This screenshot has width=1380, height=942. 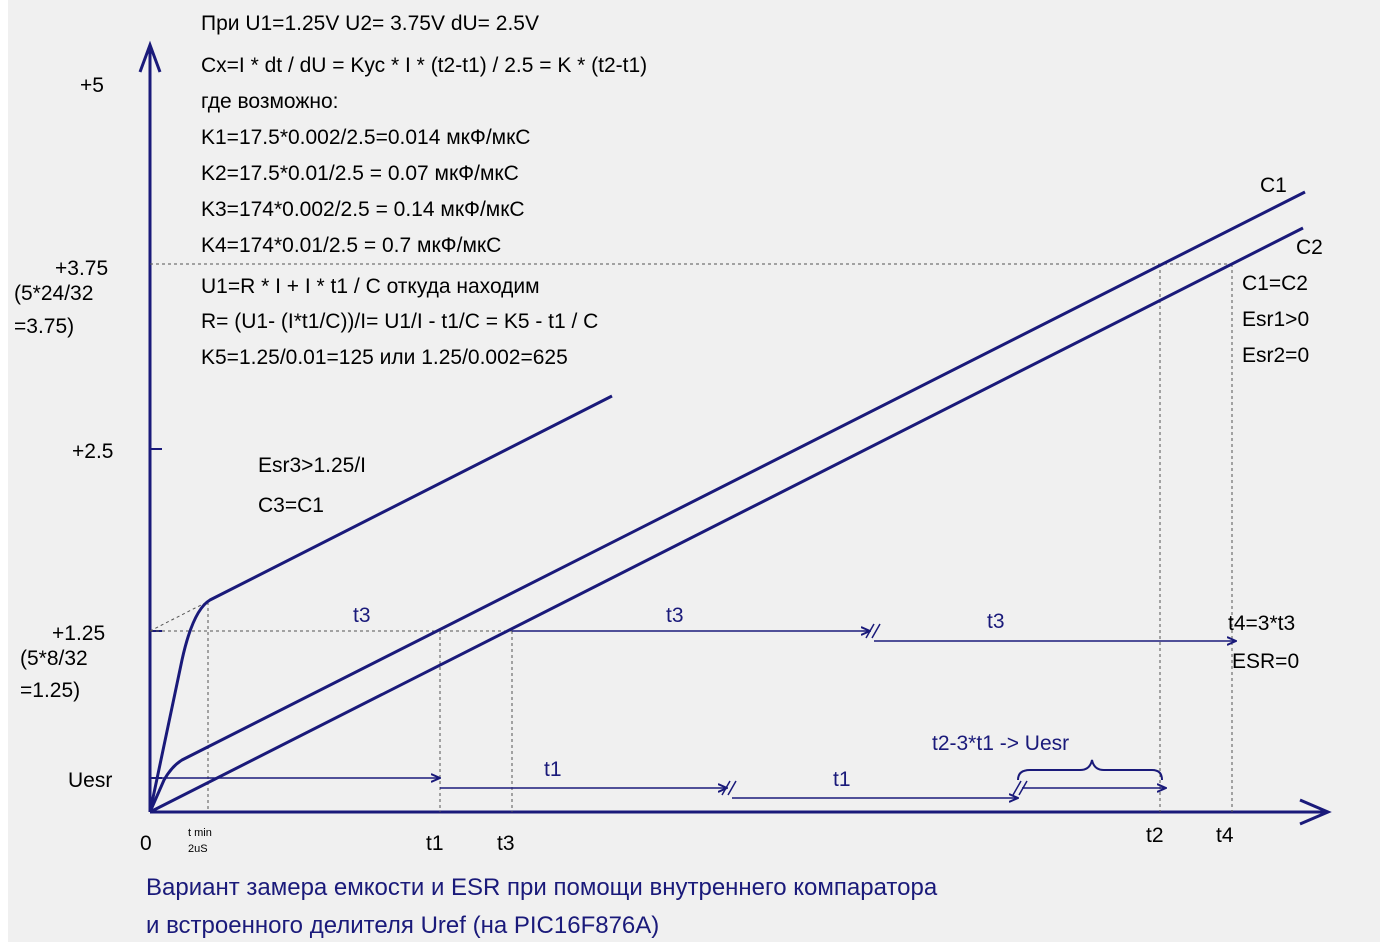 I want to click on curve-label-c3-eq: C3=C1, so click(x=291, y=505).